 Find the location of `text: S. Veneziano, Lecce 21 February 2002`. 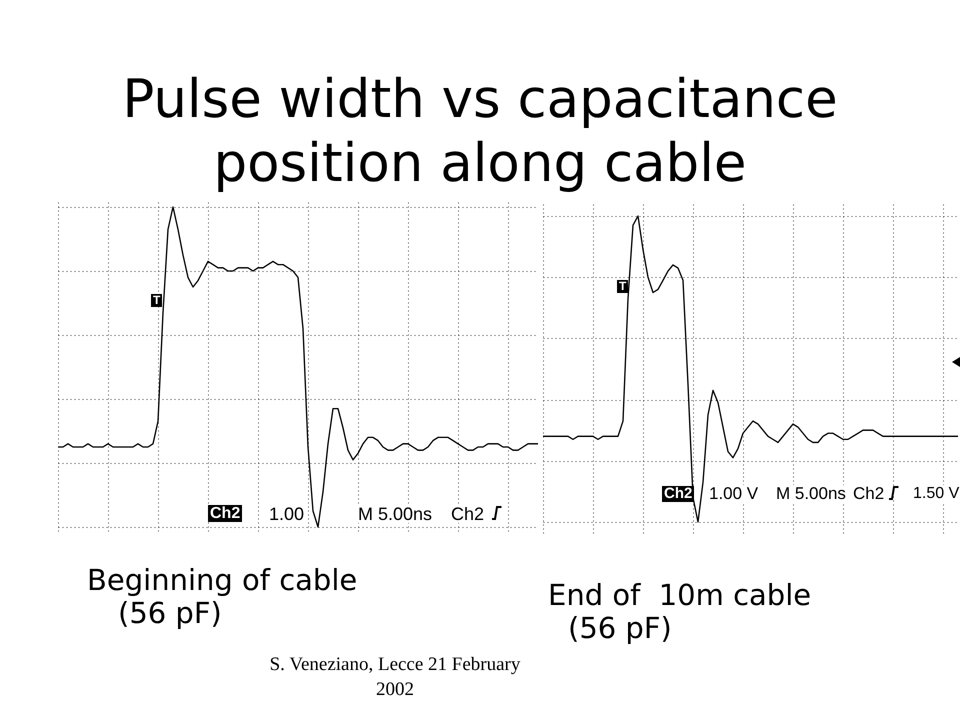

text: S. Veneziano, Lecce 21 February 2002 is located at coordinates (395, 677).